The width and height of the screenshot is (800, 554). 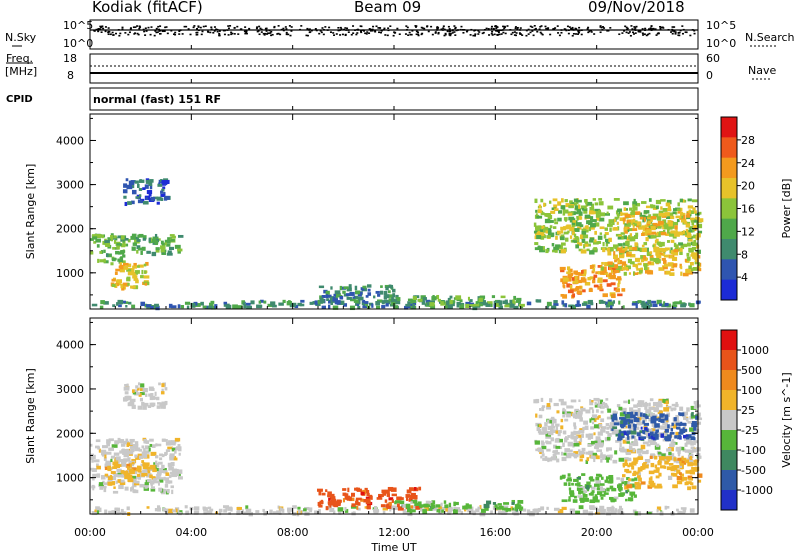 I want to click on nsearch-tick-low: 10^0, so click(x=721, y=43).